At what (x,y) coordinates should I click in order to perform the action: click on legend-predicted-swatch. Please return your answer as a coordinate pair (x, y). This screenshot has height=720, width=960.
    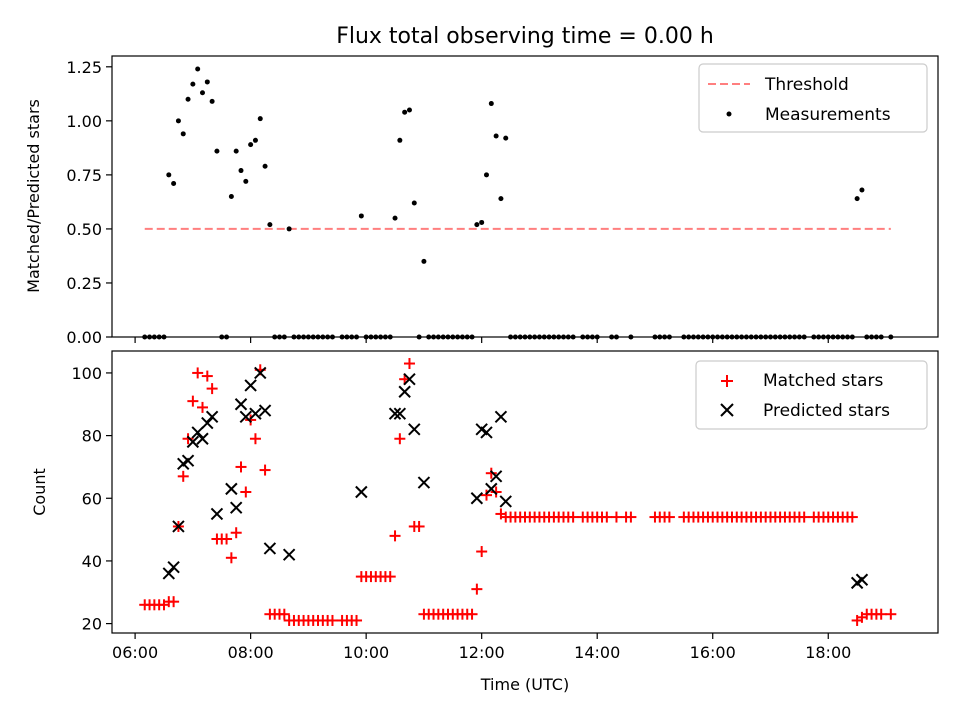
    Looking at the image, I should click on (727, 410).